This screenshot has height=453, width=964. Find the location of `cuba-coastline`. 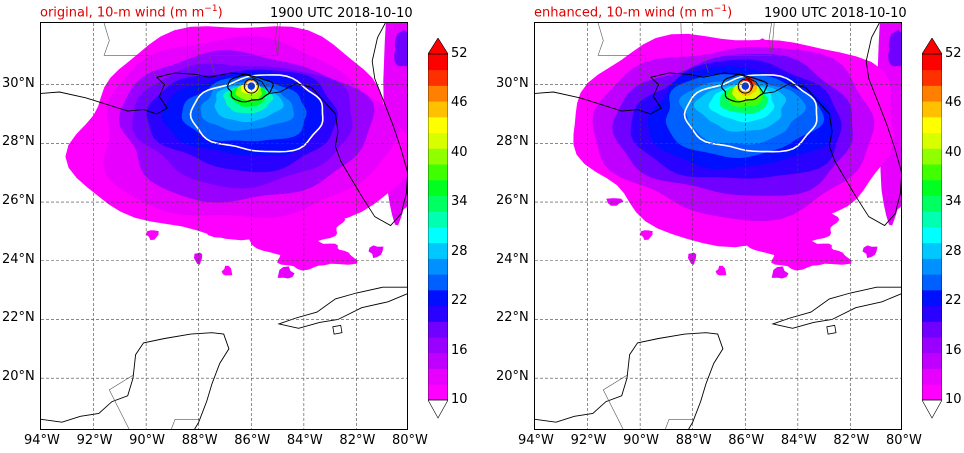

cuba-coastline is located at coordinates (836, 307).